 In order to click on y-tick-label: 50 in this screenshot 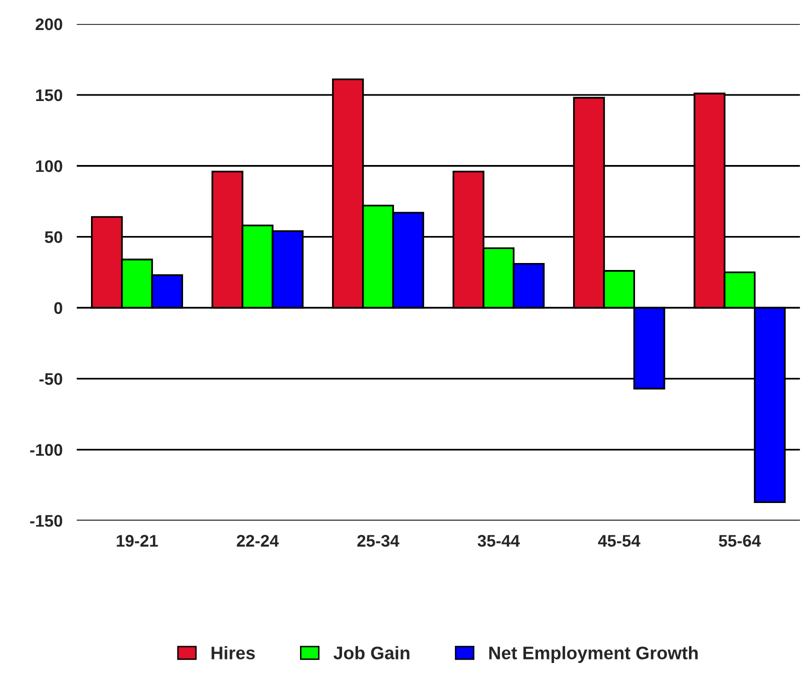, I will do `click(53, 237)`.